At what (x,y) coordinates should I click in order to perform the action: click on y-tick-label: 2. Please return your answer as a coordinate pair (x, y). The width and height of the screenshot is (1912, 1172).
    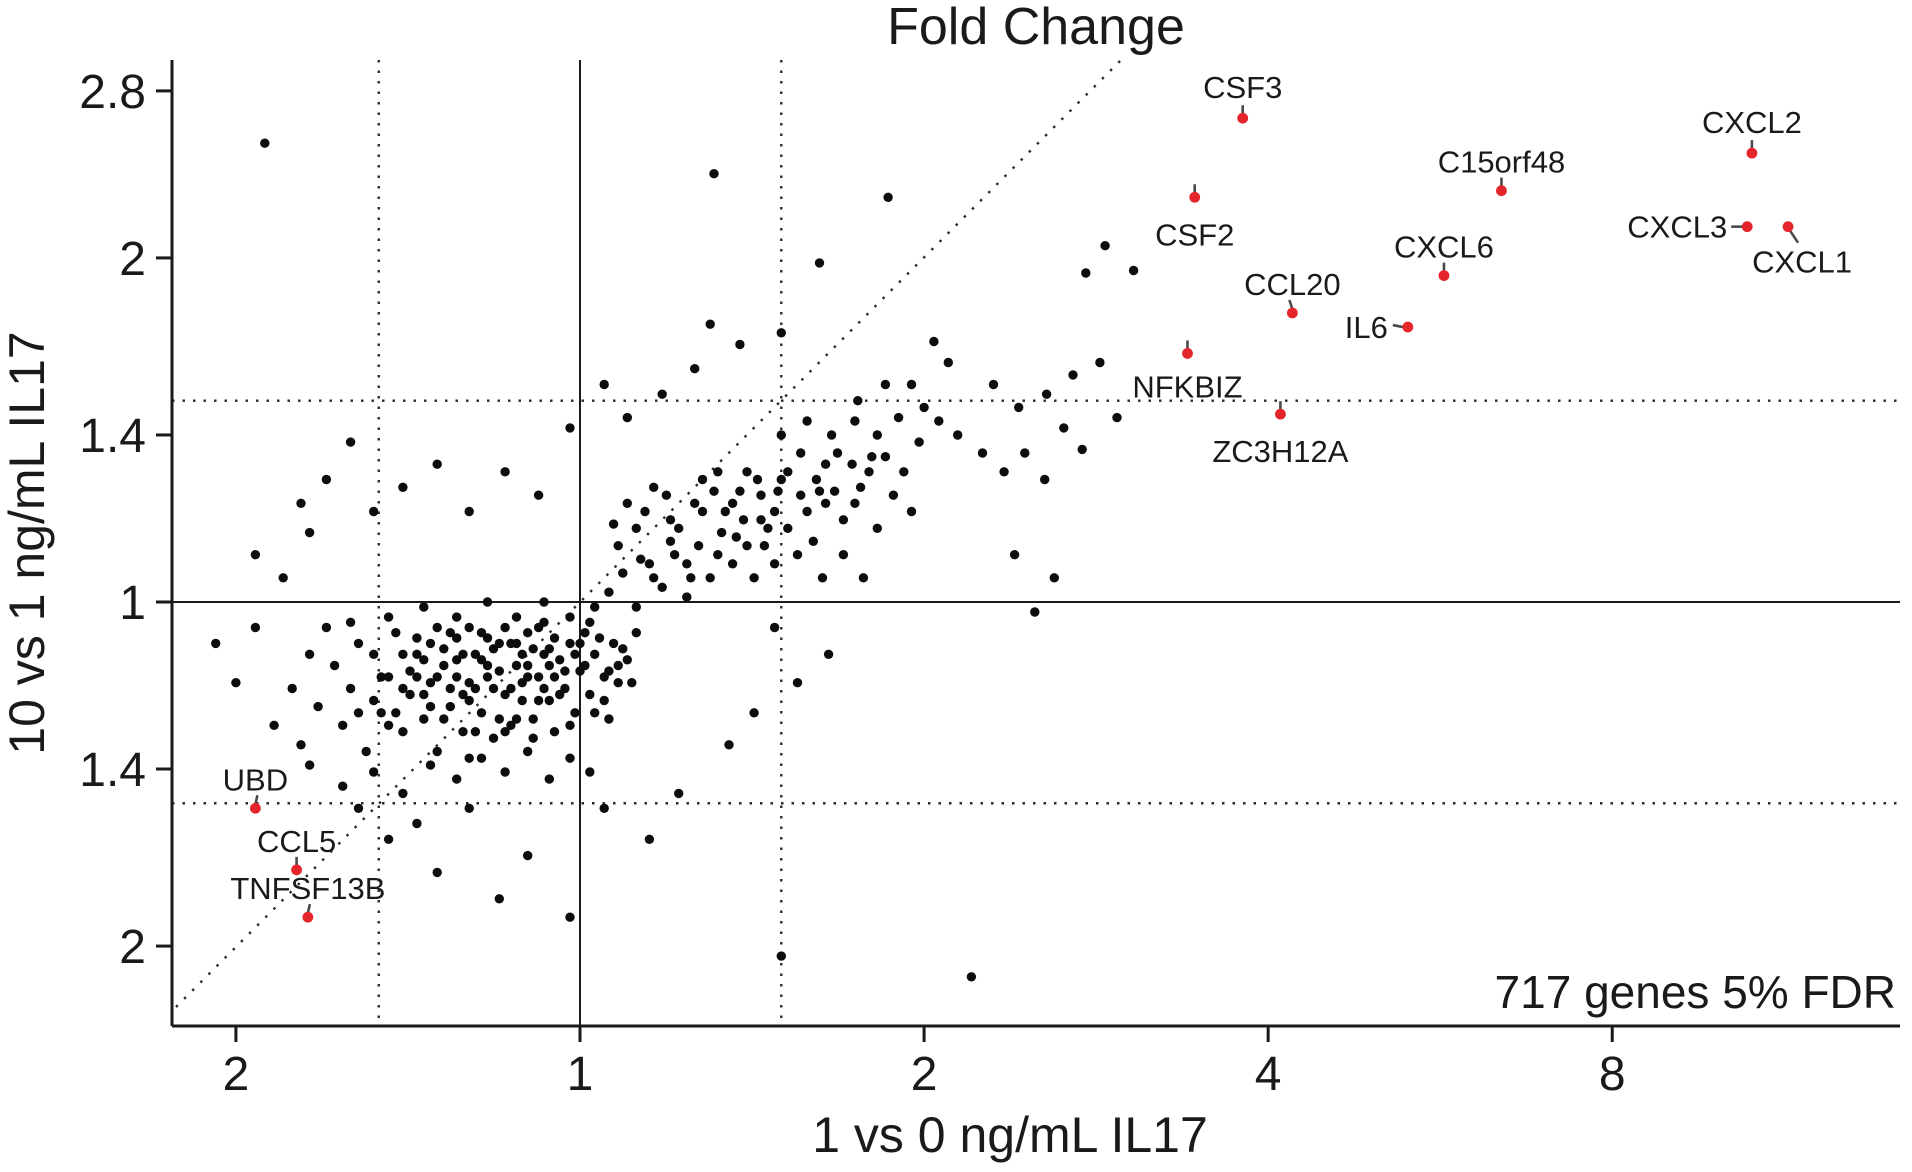
    Looking at the image, I should click on (132, 259).